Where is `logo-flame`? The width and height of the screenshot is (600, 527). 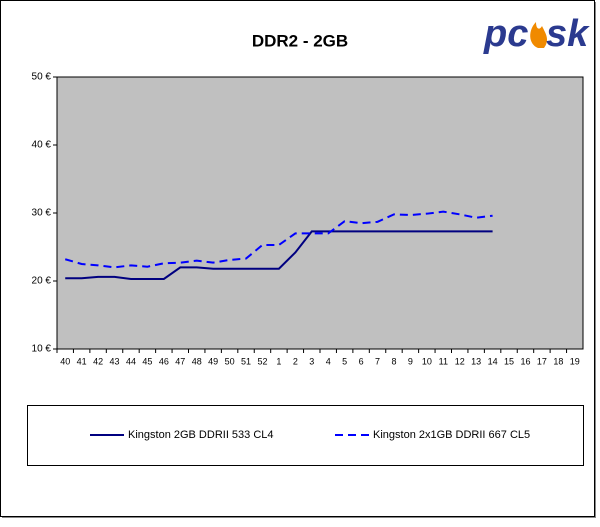 logo-flame is located at coordinates (539, 35).